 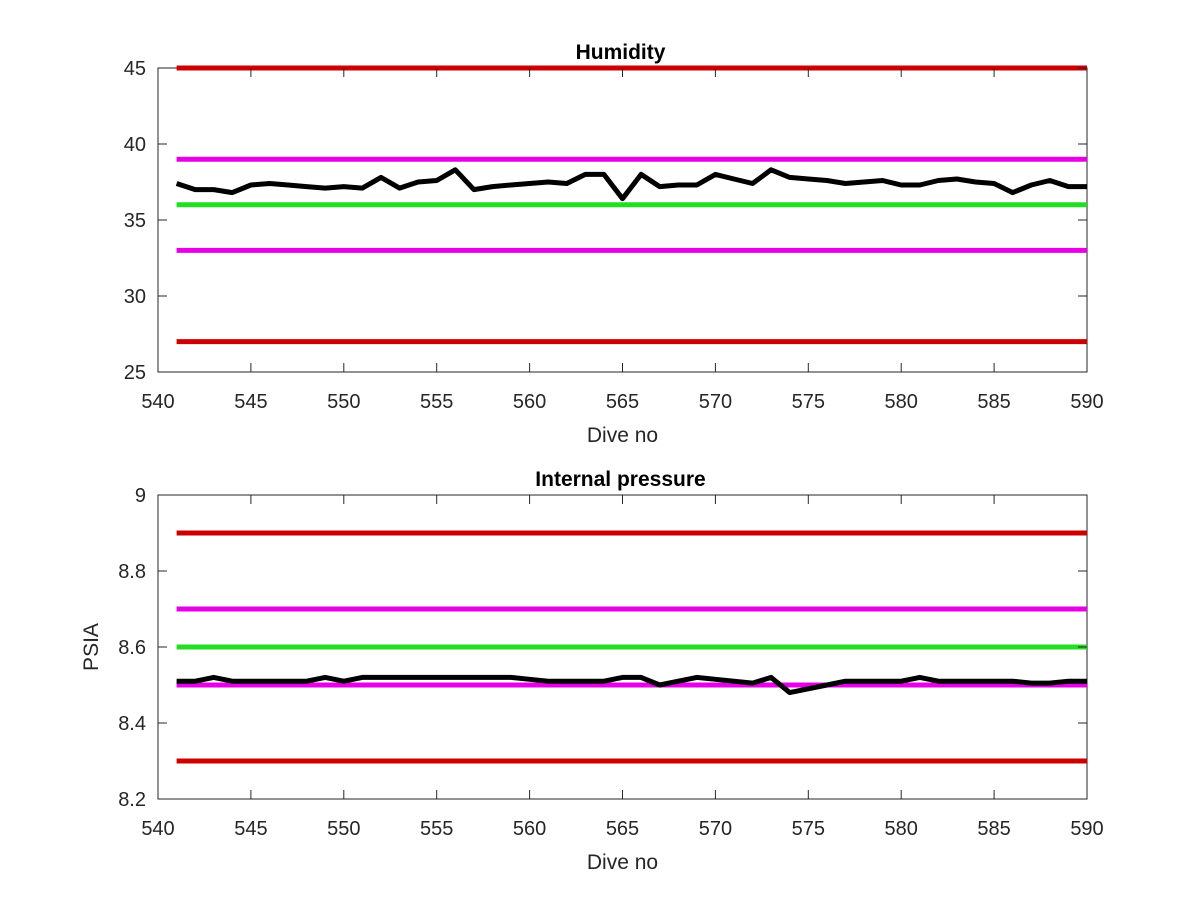 I want to click on y-tick-label: 30, so click(x=135, y=297).